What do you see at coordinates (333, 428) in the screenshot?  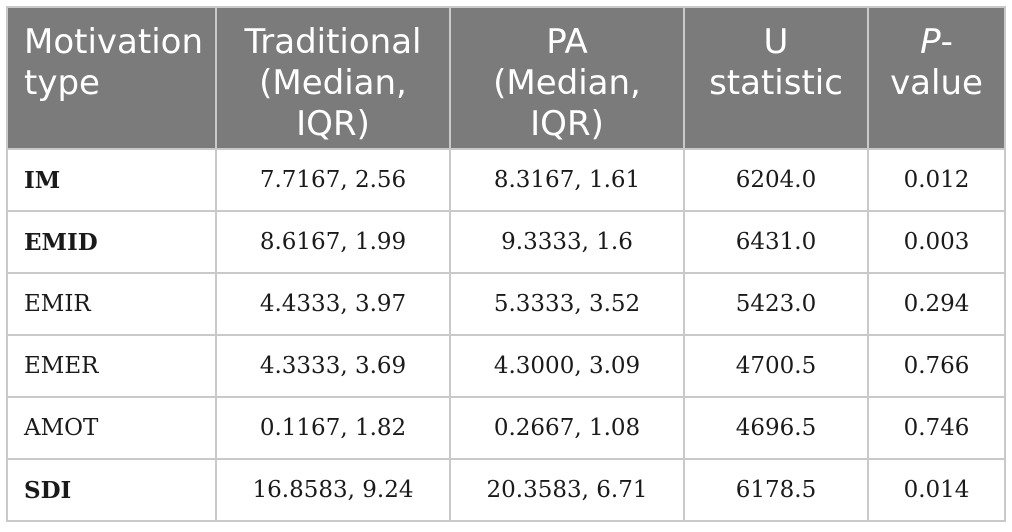 I see `cell-traditional: 0.1167, 1.82` at bounding box center [333, 428].